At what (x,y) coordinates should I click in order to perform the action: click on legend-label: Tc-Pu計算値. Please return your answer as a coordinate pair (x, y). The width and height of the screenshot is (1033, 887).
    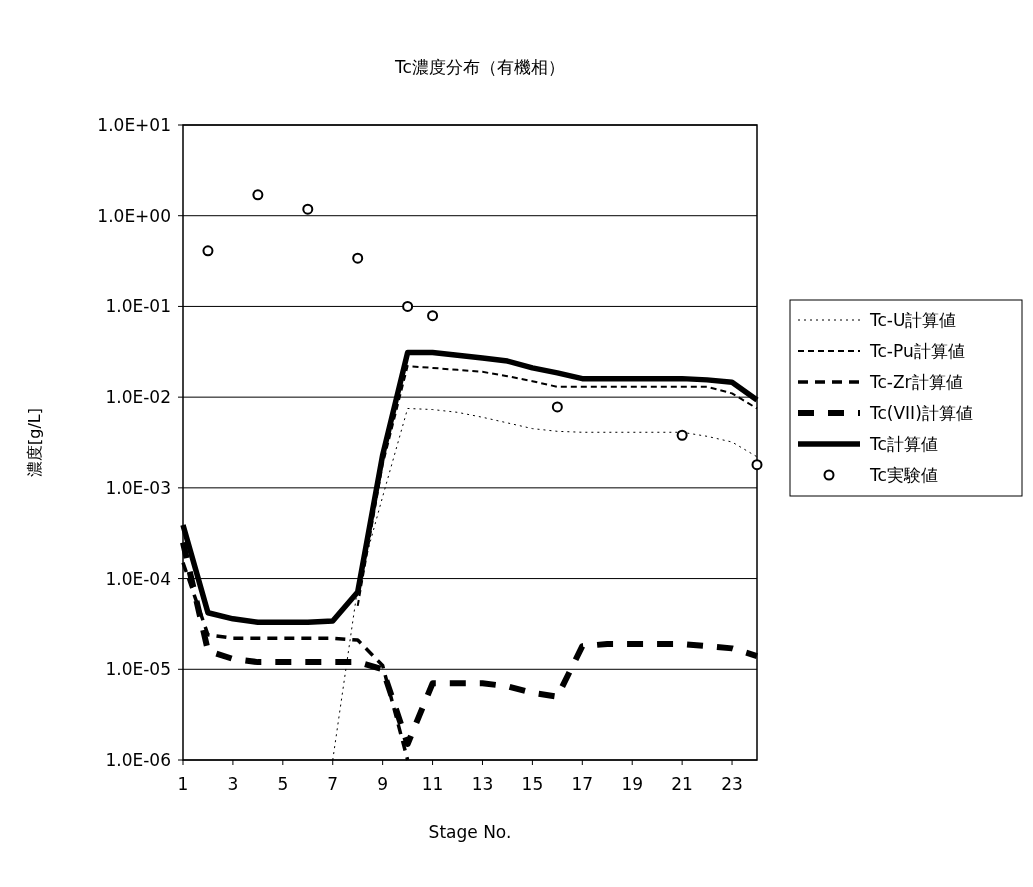
    Looking at the image, I should click on (917, 351).